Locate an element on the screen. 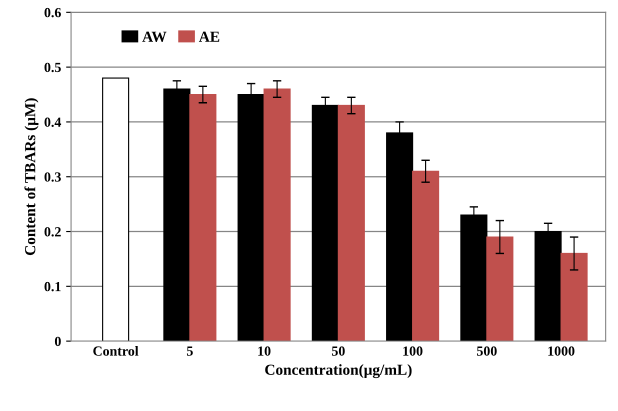  y-tick-label: 0.1 is located at coordinates (52, 287).